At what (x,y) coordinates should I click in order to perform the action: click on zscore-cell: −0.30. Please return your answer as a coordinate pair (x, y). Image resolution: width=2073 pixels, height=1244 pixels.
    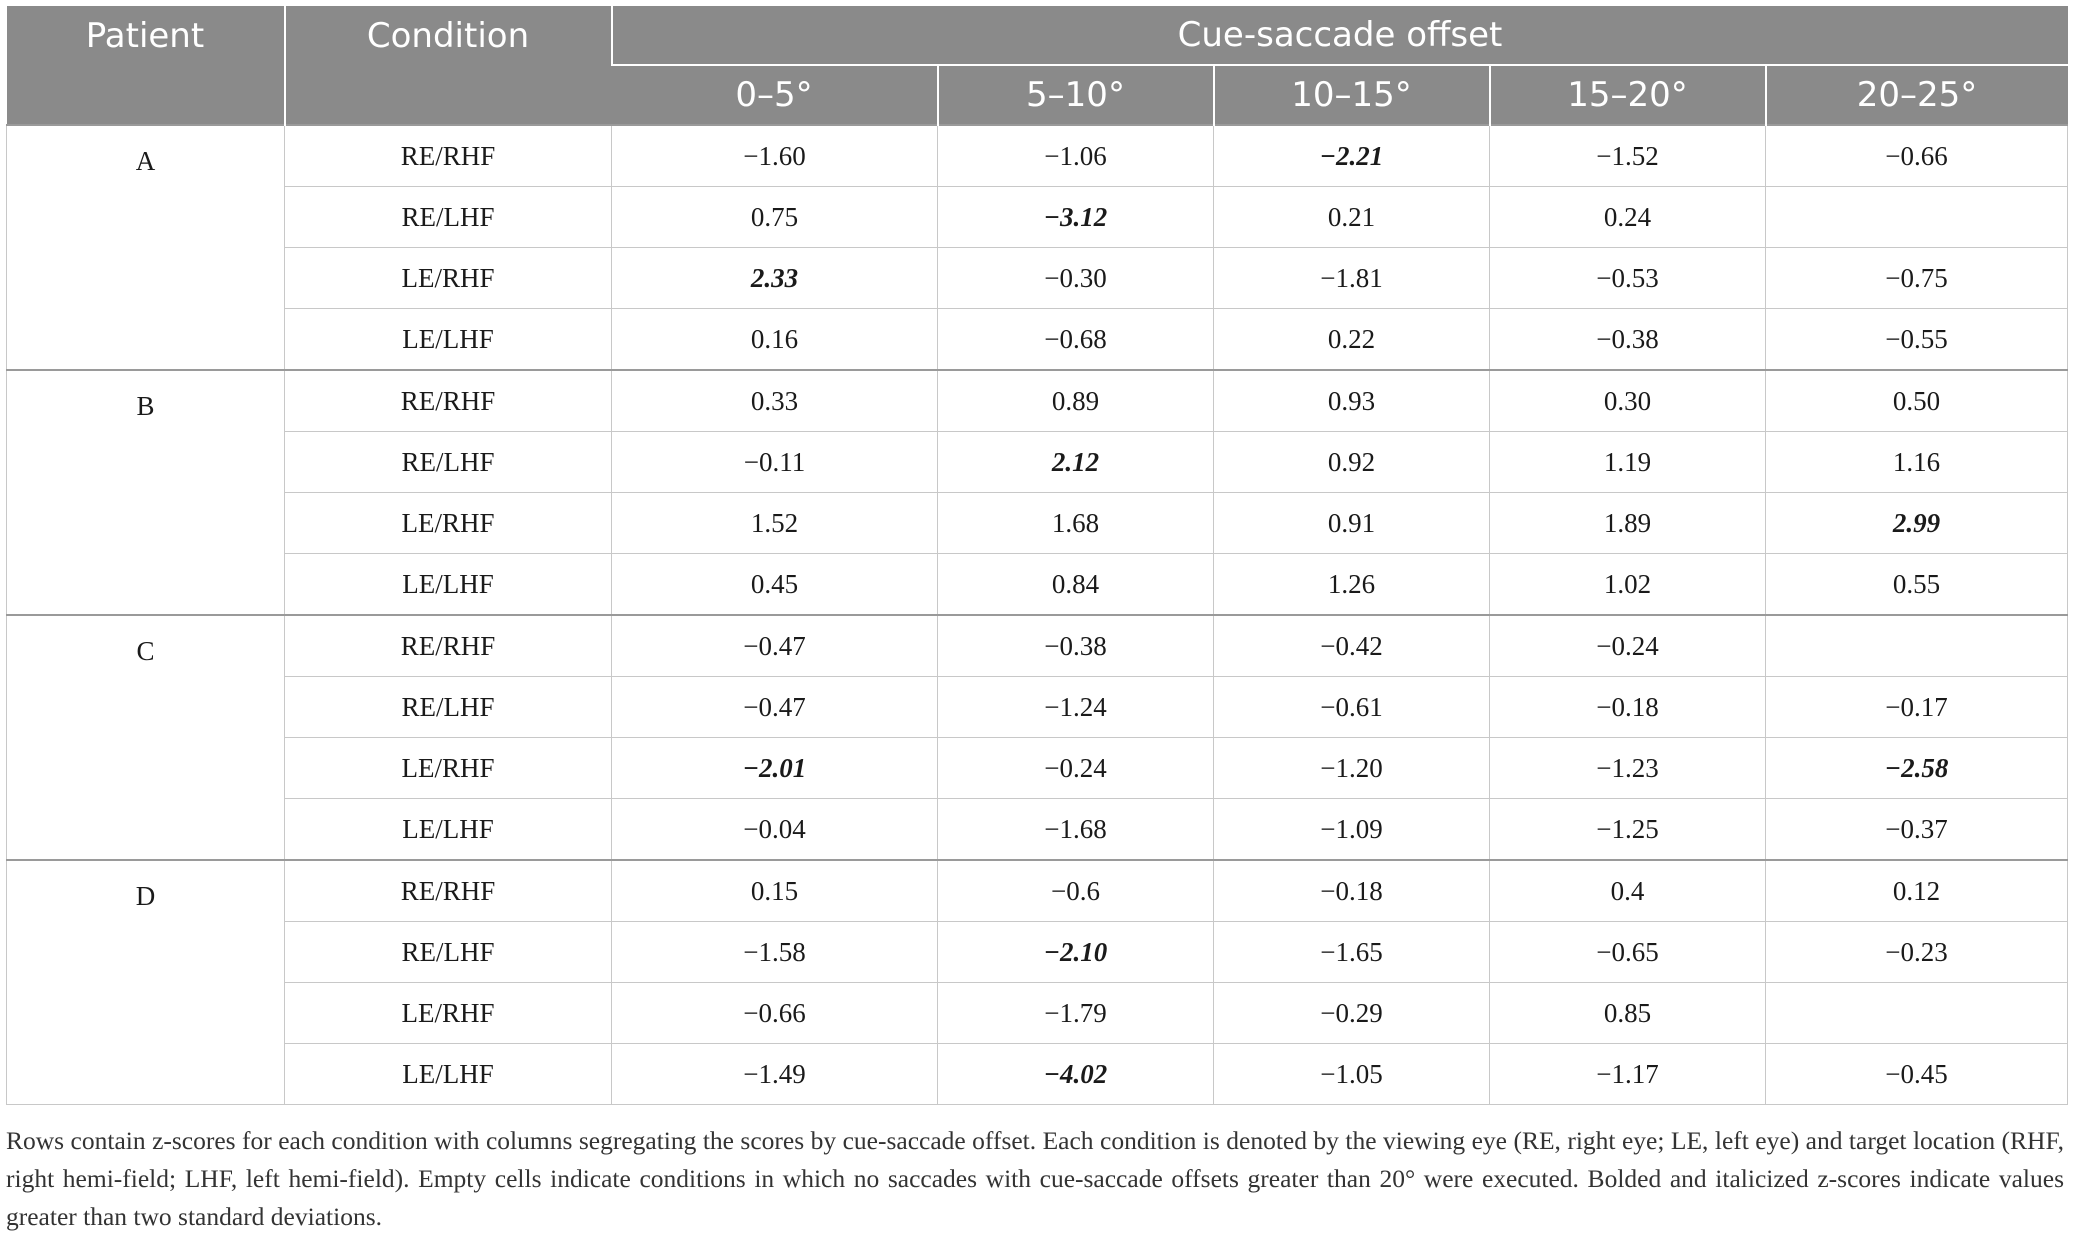
    Looking at the image, I should click on (1075, 278).